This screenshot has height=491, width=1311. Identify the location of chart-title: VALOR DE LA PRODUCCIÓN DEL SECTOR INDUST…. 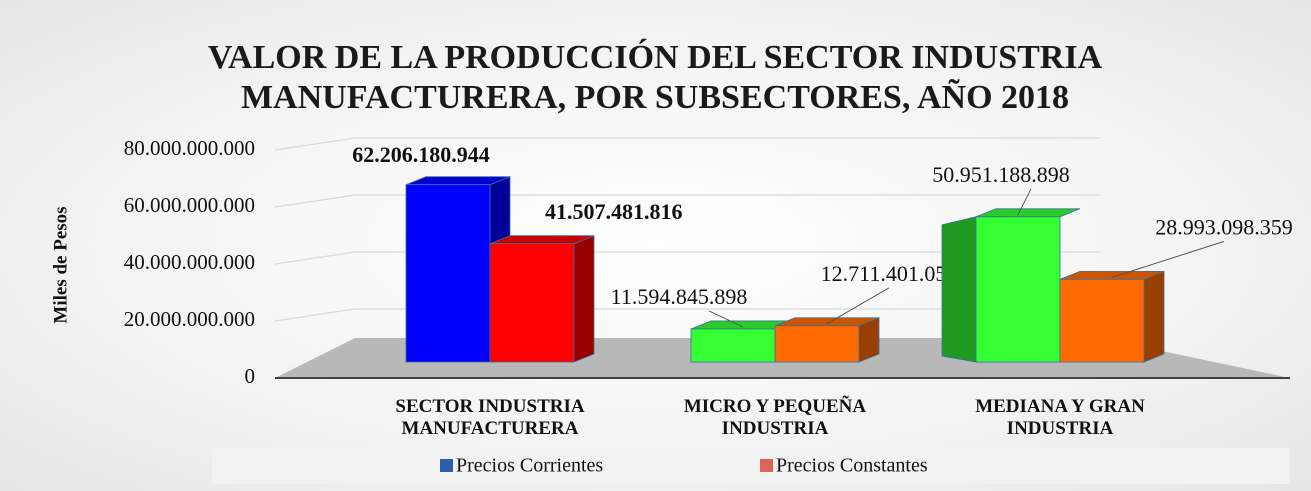
(655, 77).